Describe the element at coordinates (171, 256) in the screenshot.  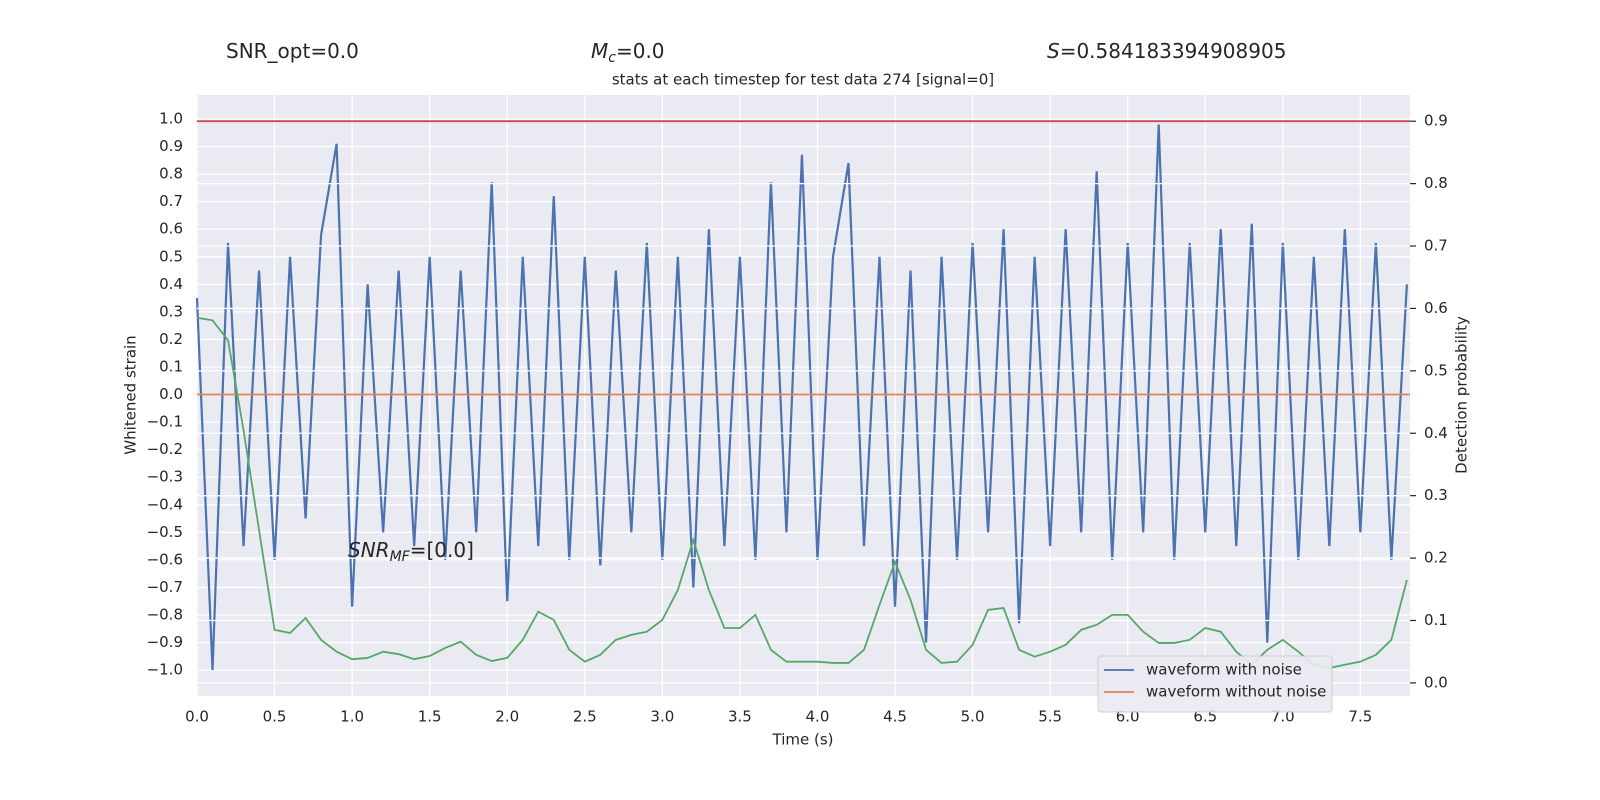
I see `y-tick-label: 0.5` at that location.